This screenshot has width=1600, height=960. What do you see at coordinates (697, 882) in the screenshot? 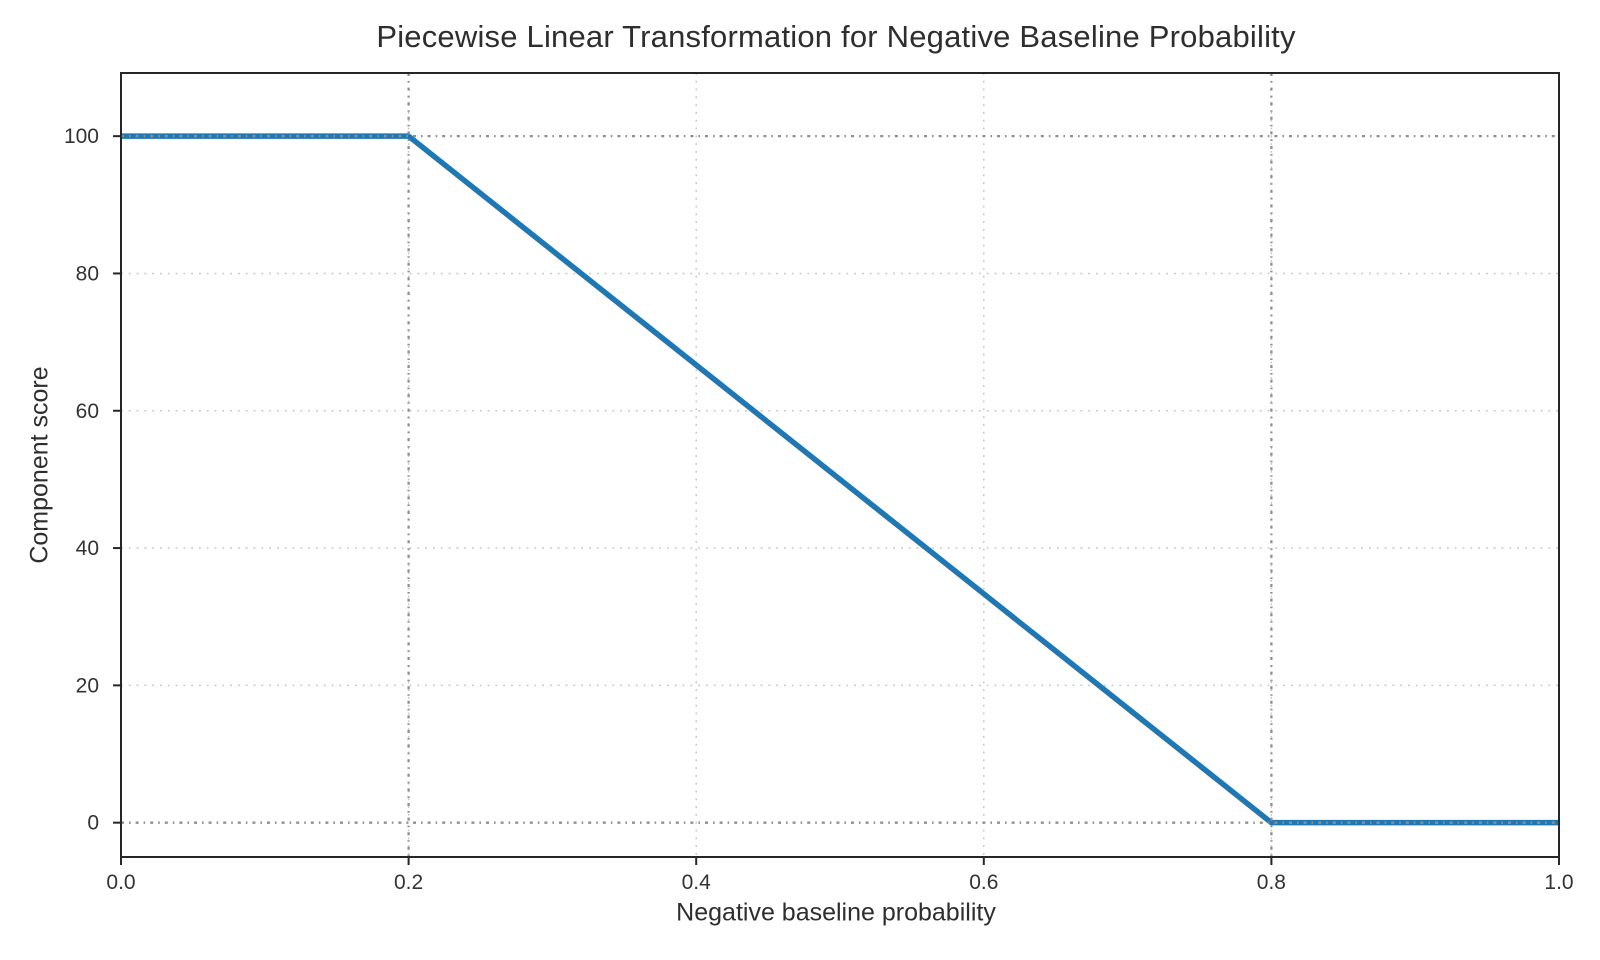
I see `x-tick-label: 0.4` at bounding box center [697, 882].